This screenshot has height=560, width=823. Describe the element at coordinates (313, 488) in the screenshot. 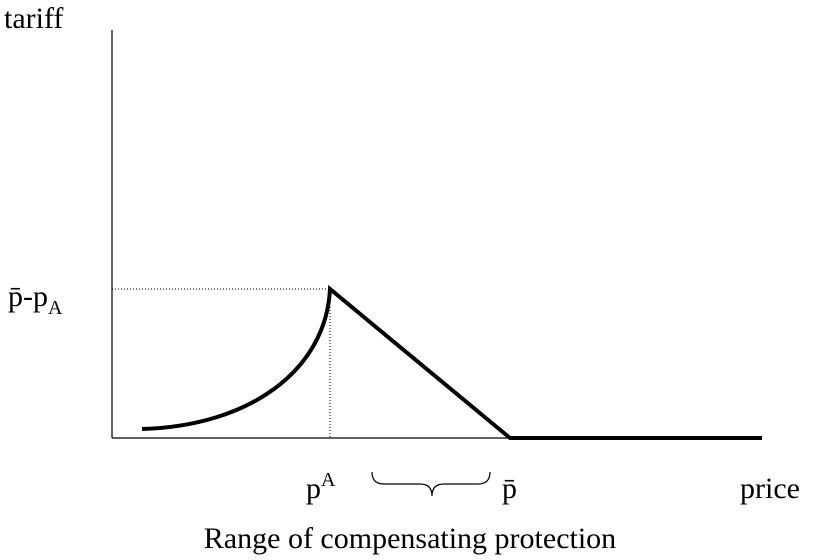

I see `label-main: p` at that location.